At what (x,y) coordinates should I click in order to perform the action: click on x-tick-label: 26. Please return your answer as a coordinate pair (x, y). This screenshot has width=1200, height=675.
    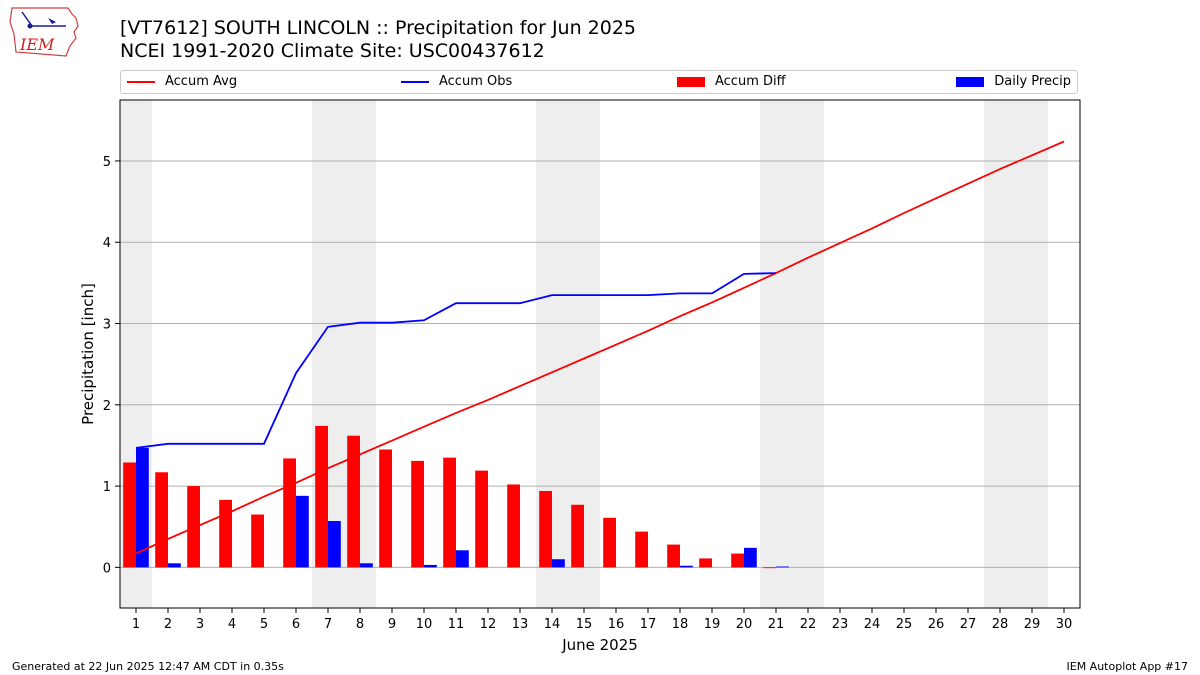
    Looking at the image, I should click on (936, 624).